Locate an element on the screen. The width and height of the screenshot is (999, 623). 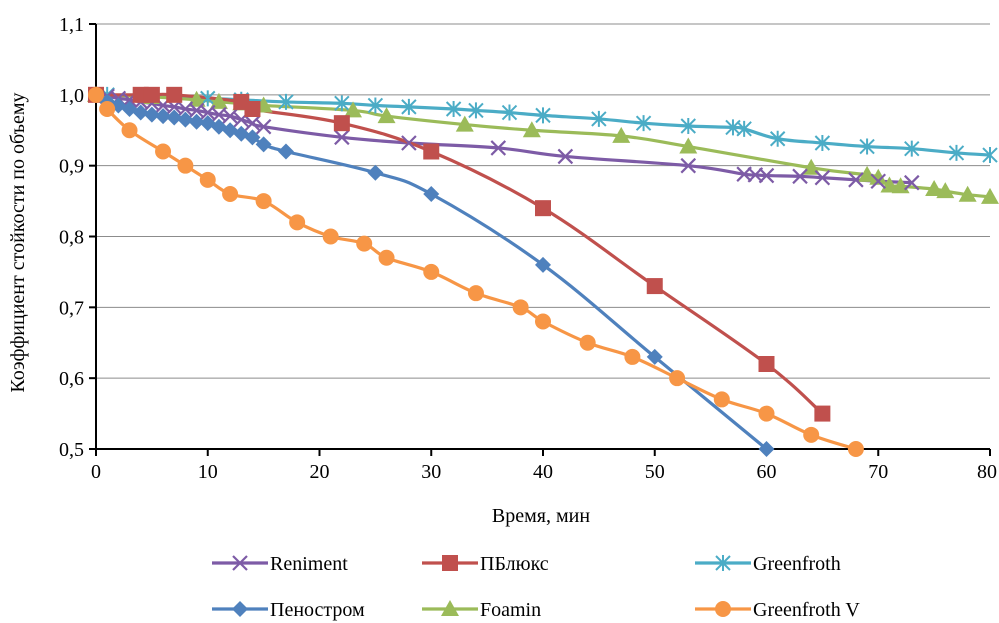
legend-item: ПБлюкс is located at coordinates (485, 564).